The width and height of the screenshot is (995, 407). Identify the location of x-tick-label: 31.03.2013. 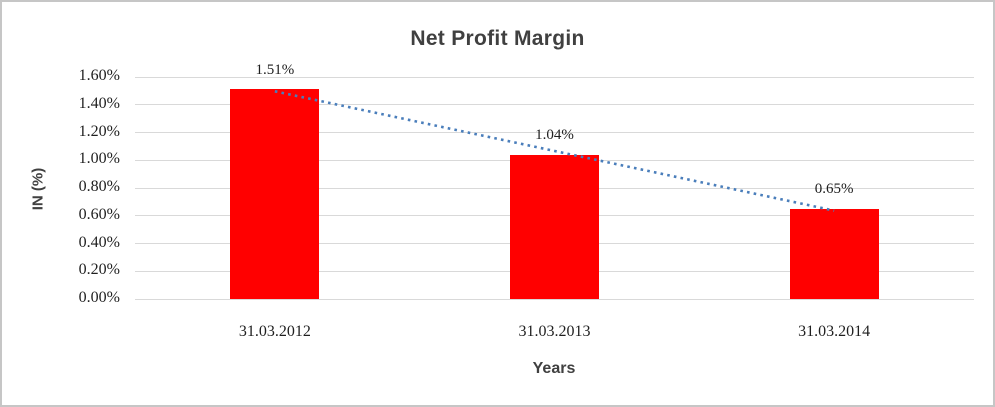
(554, 331).